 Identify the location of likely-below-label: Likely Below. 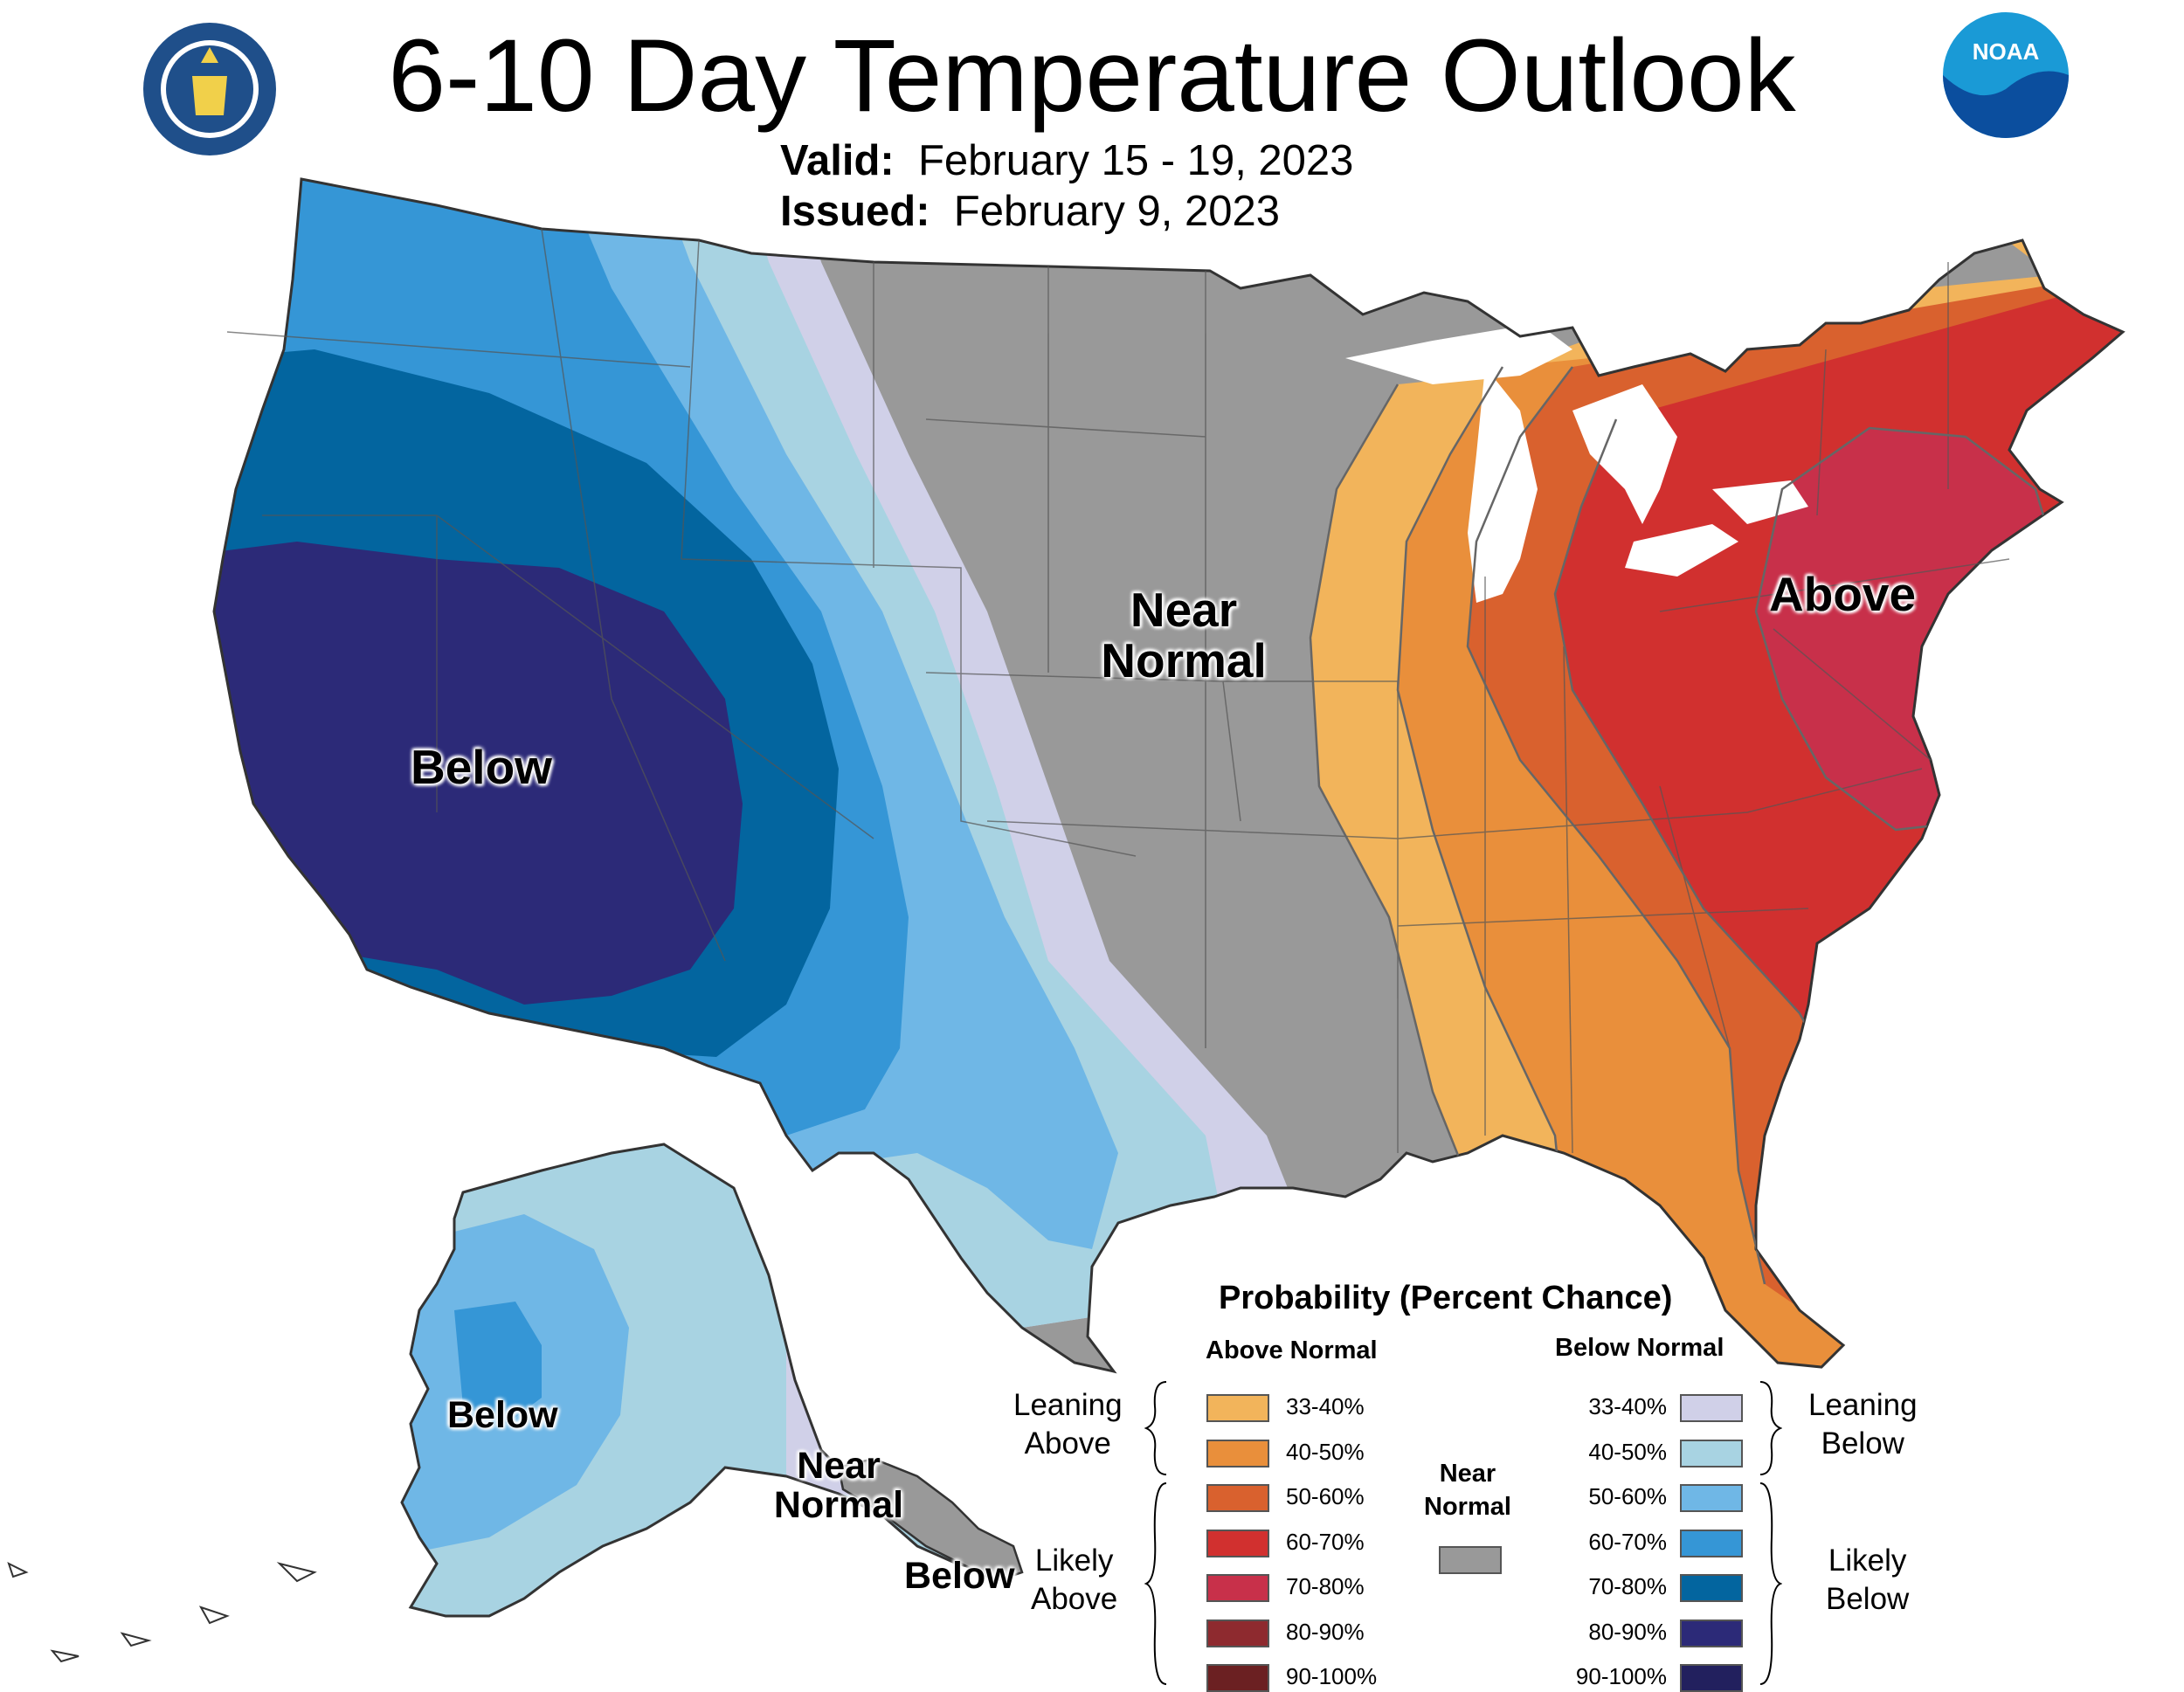
(1868, 1580).